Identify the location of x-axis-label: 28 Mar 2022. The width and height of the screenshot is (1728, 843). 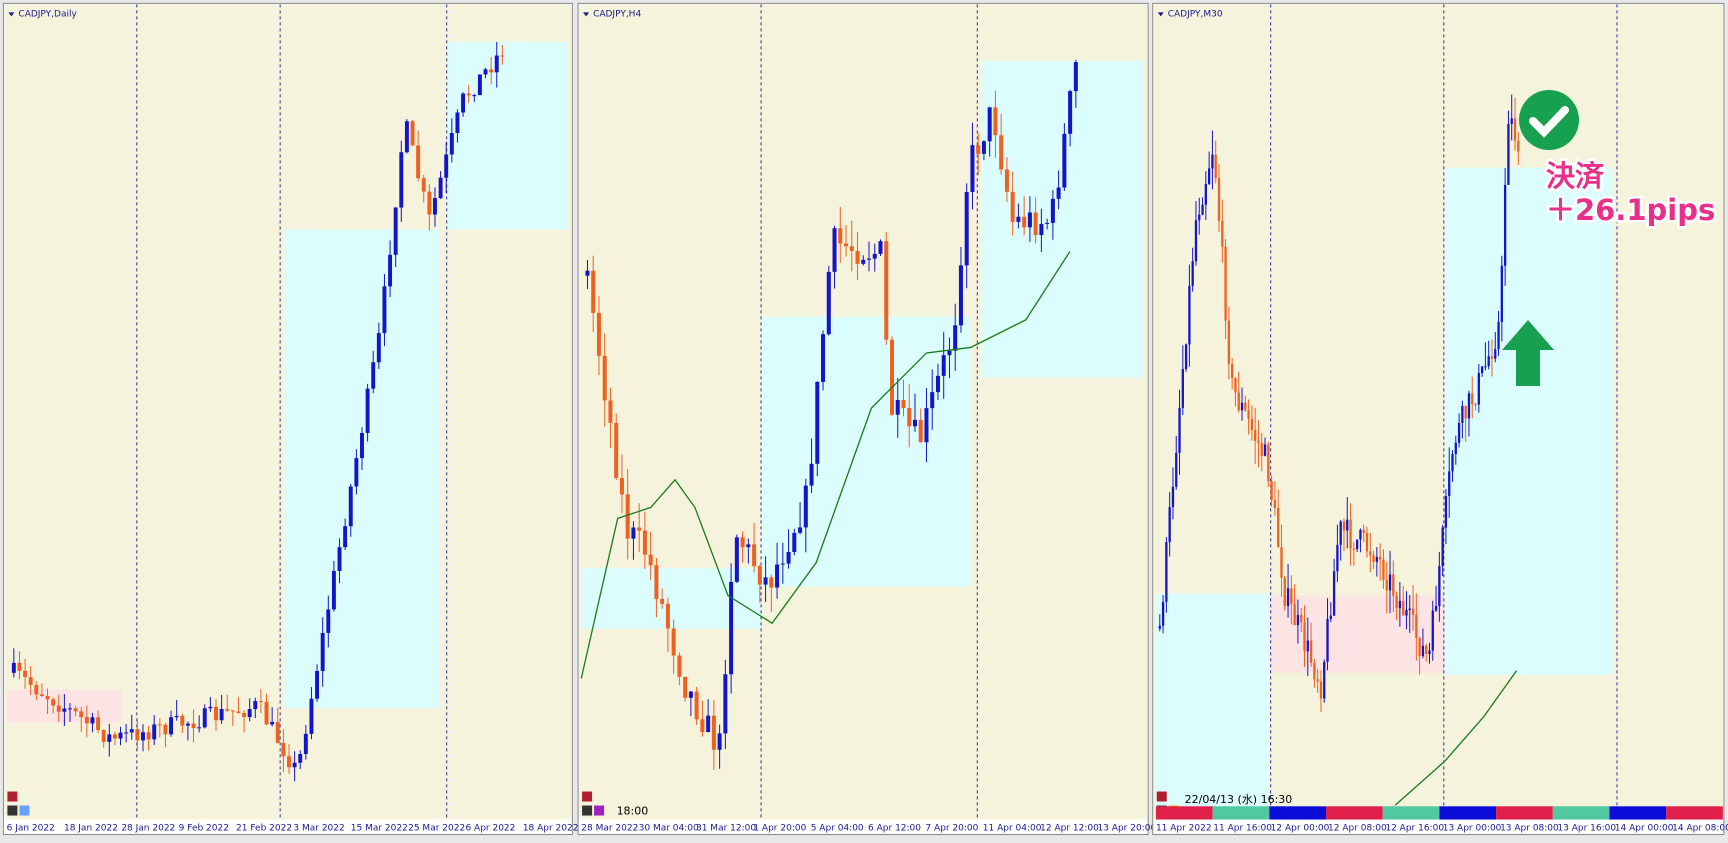
(609, 829).